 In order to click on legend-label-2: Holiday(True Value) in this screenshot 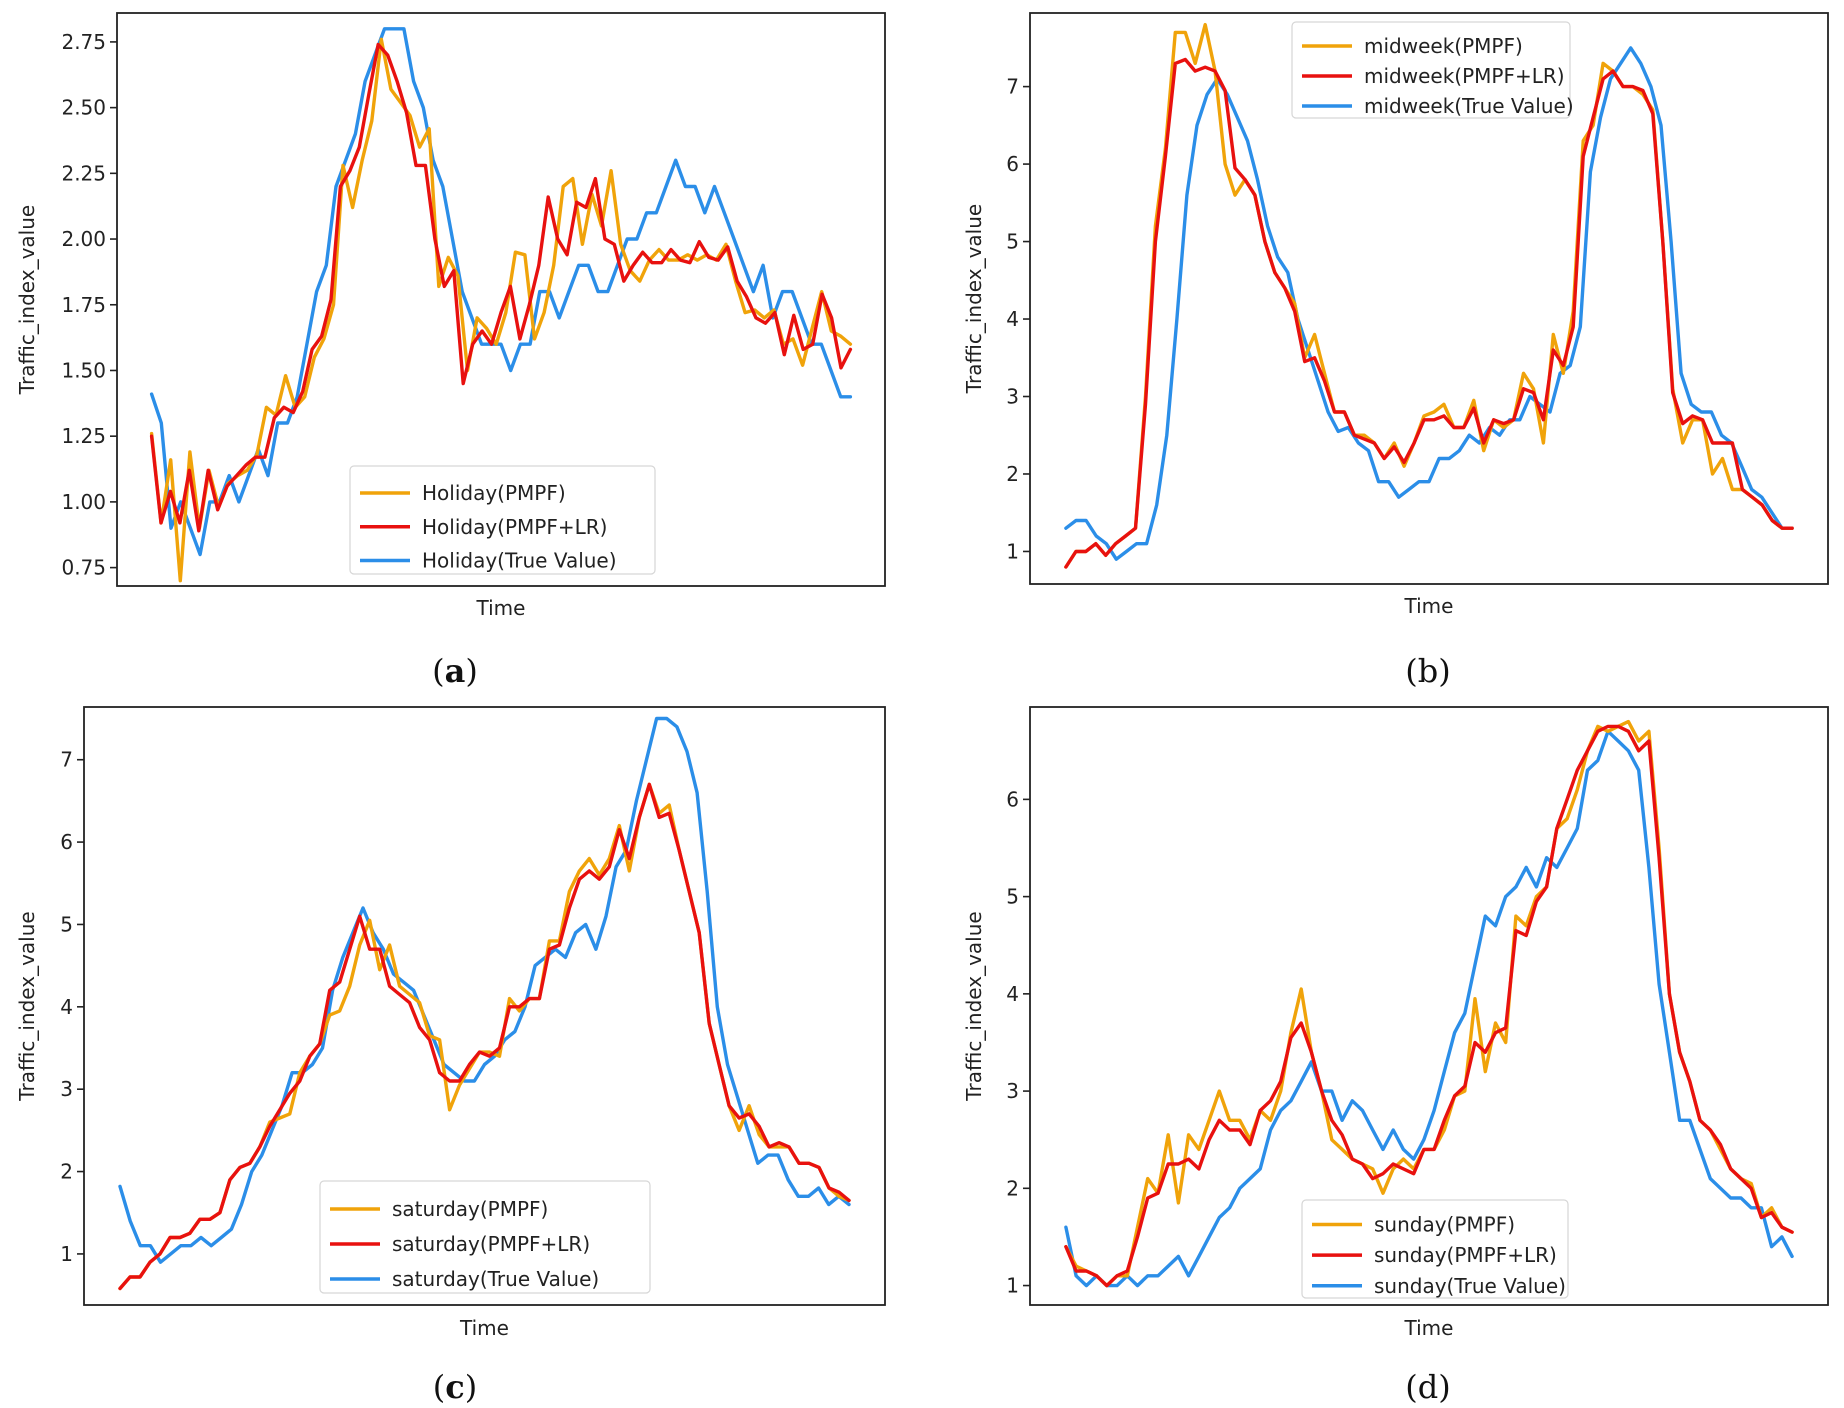, I will do `click(519, 561)`.